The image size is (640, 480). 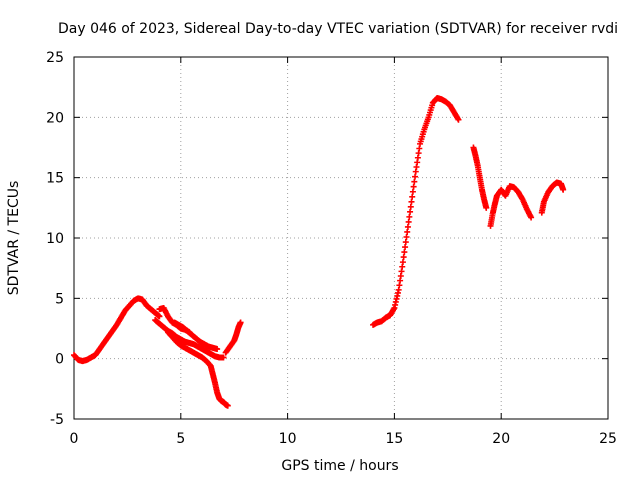 What do you see at coordinates (59, 299) in the screenshot?
I see `y-tick-label: 5` at bounding box center [59, 299].